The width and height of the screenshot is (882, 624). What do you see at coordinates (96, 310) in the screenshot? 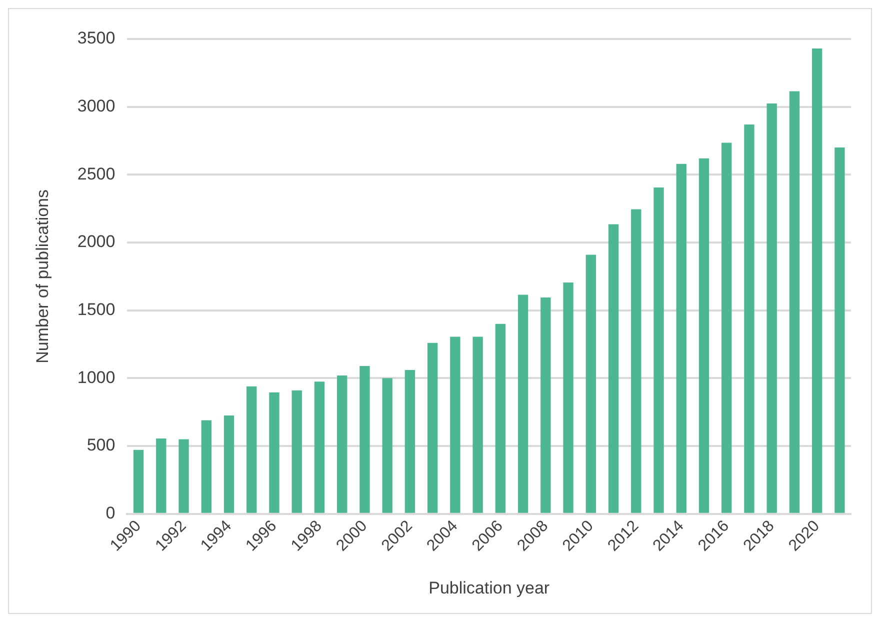
I see `y-tick-label: 1500` at bounding box center [96, 310].